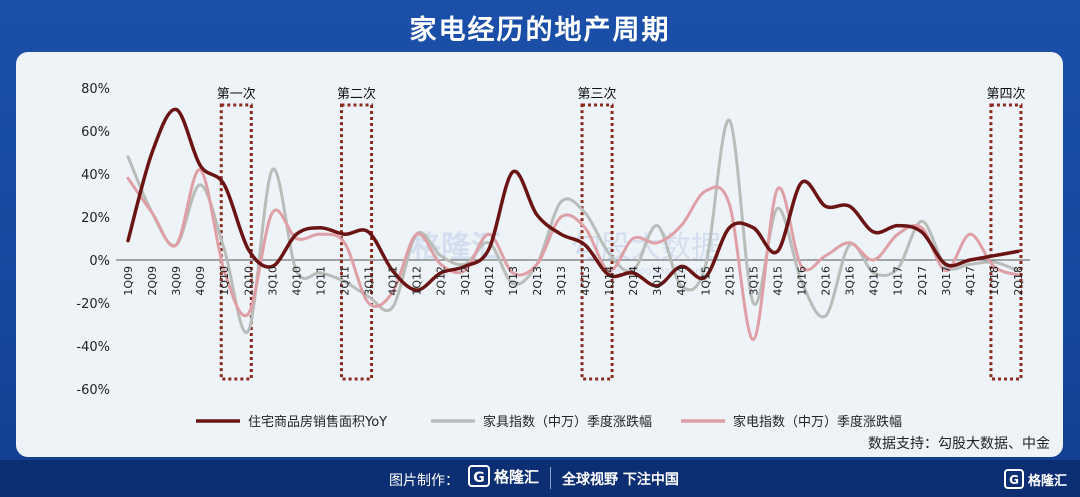 The image size is (1080, 497). Describe the element at coordinates (540, 30) in the screenshot. I see `page-title: 家电经历的地产周期` at that location.